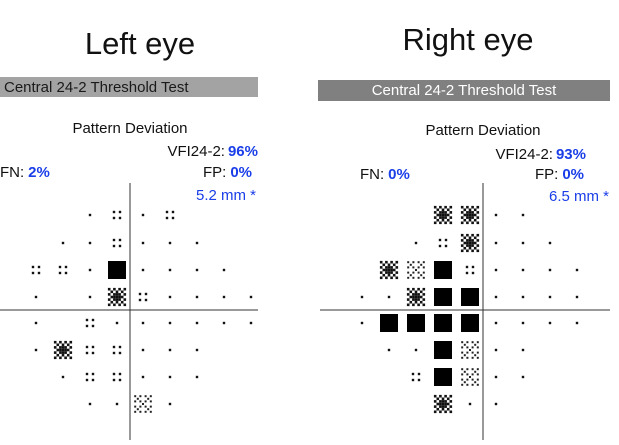 The width and height of the screenshot is (619, 445). I want to click on header-bar, so click(129, 87).